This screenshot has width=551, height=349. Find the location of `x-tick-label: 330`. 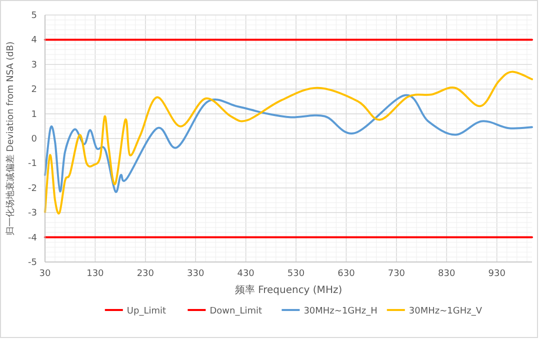

x-tick-label: 330 is located at coordinates (195, 274).